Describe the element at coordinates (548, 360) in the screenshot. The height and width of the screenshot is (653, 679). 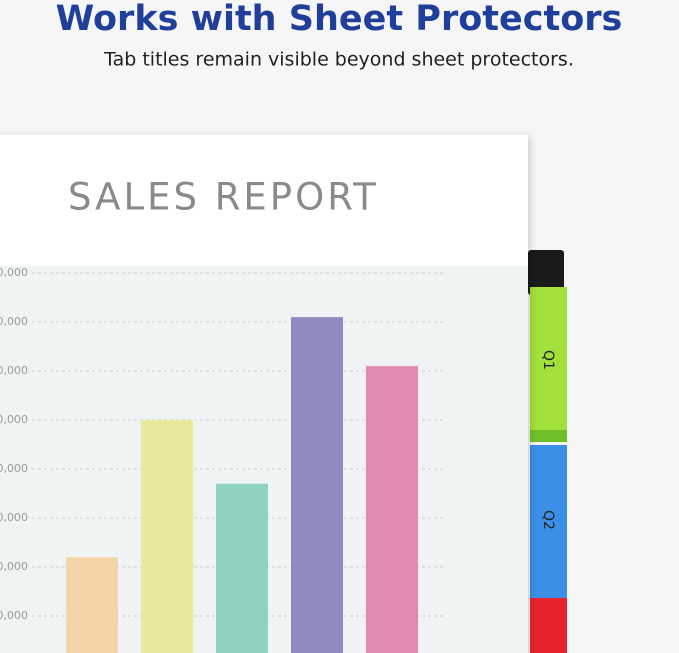
I see `tab-label: Q1` at that location.